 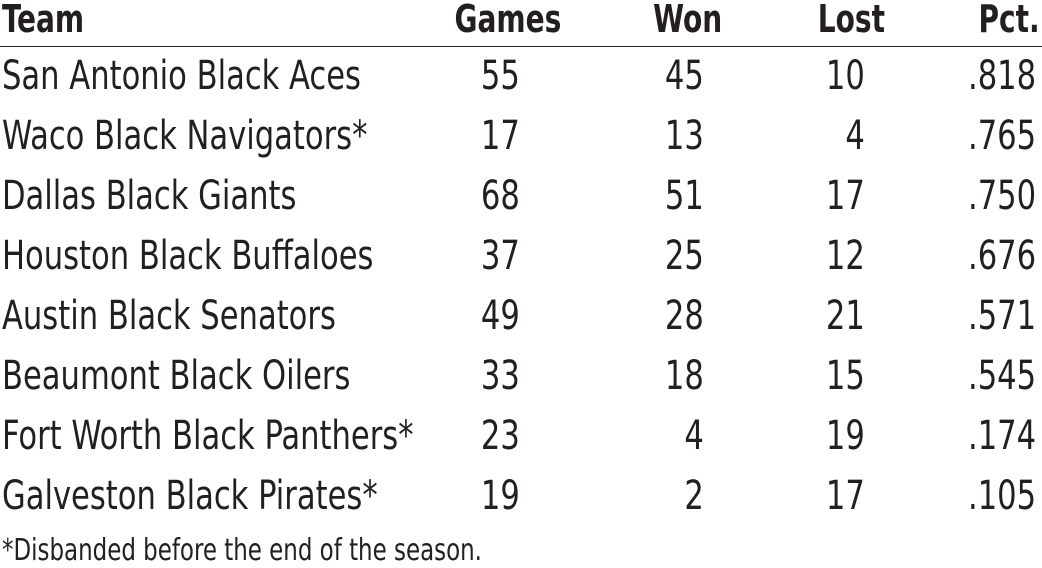 What do you see at coordinates (500, 496) in the screenshot?
I see `games-value: 19` at bounding box center [500, 496].